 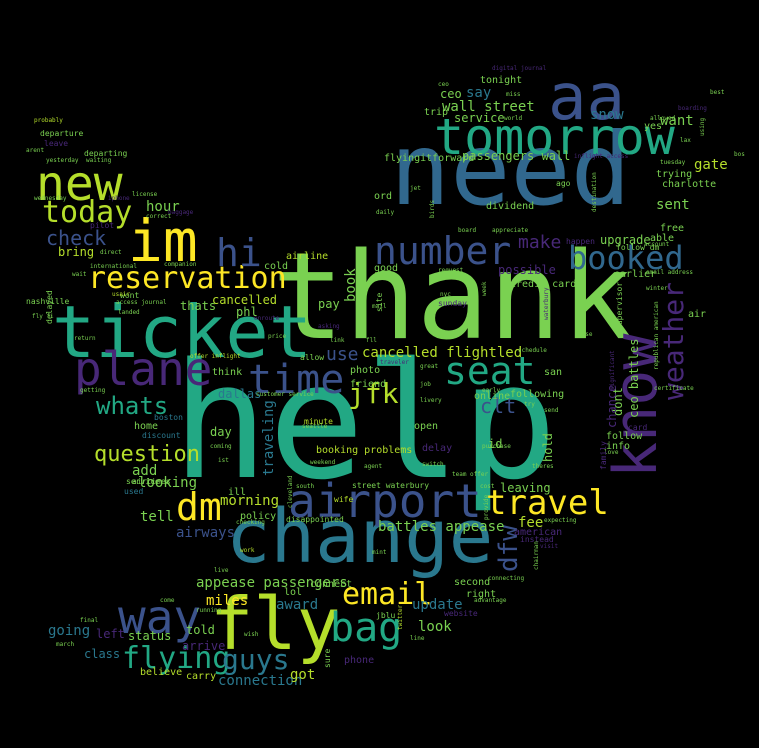 I want to click on cloud-word: ticket, so click(x=182, y=332).